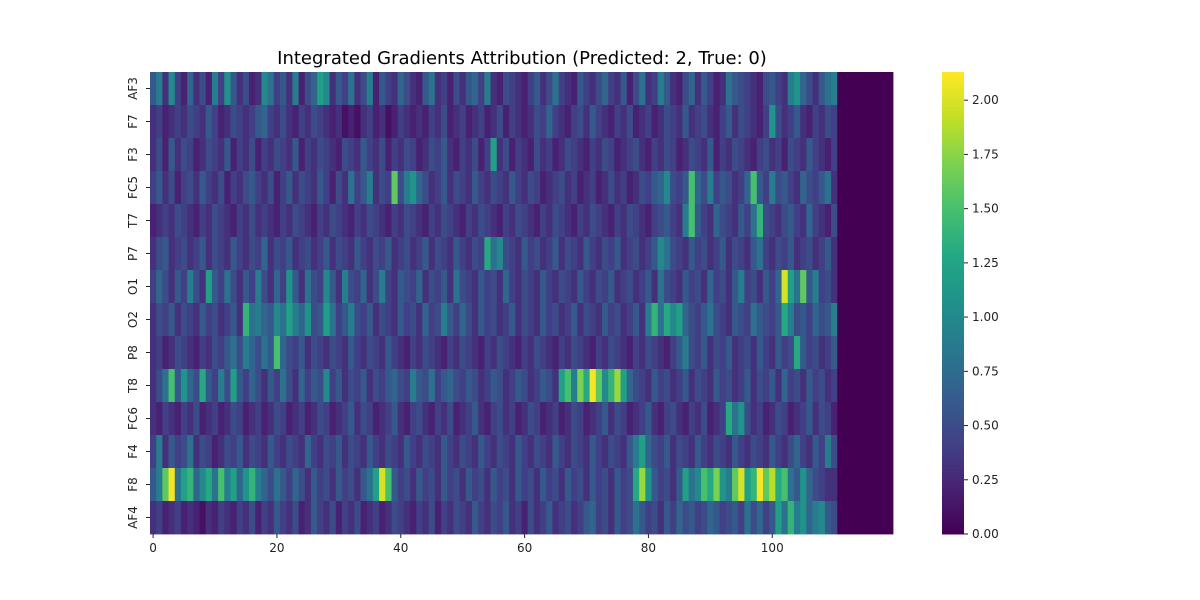 This screenshot has width=1200, height=600. Describe the element at coordinates (133, 451) in the screenshot. I see `y-tick-label: F4` at that location.